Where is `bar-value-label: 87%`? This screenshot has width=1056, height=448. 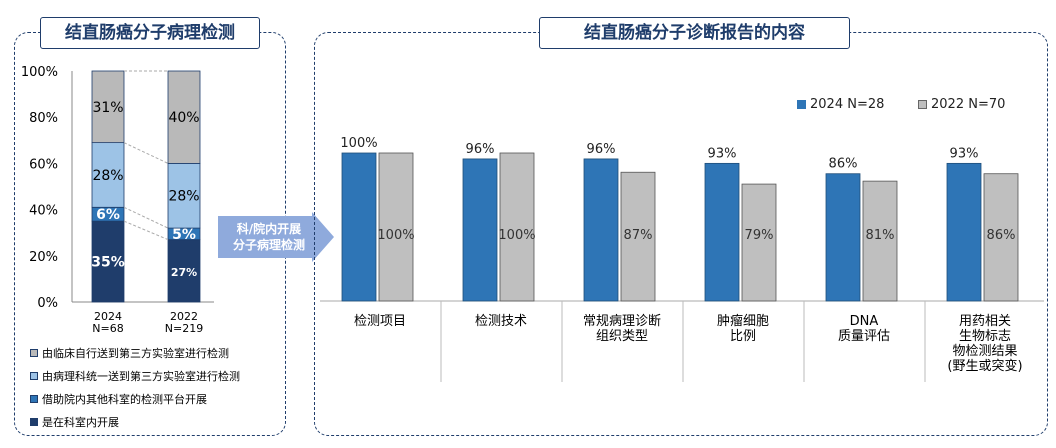 bar-value-label: 87% is located at coordinates (638, 235).